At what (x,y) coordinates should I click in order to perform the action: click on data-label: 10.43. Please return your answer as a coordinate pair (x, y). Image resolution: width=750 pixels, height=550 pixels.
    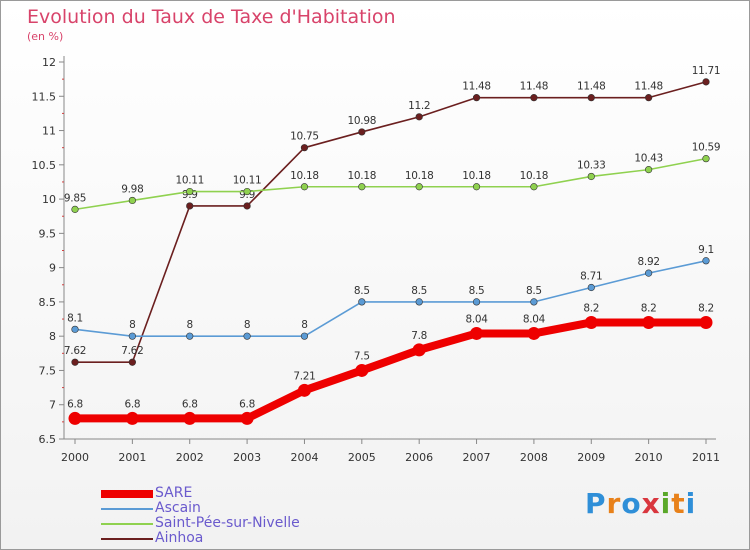
    Looking at the image, I should click on (648, 159).